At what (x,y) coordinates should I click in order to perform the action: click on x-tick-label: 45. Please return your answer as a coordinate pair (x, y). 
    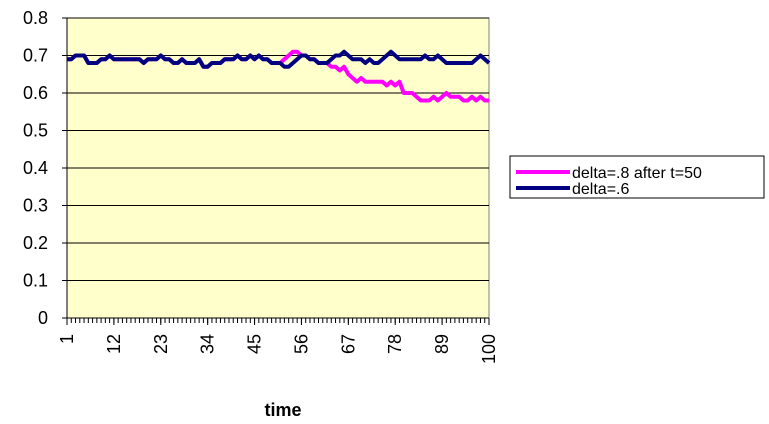
    Looking at the image, I should click on (255, 344).